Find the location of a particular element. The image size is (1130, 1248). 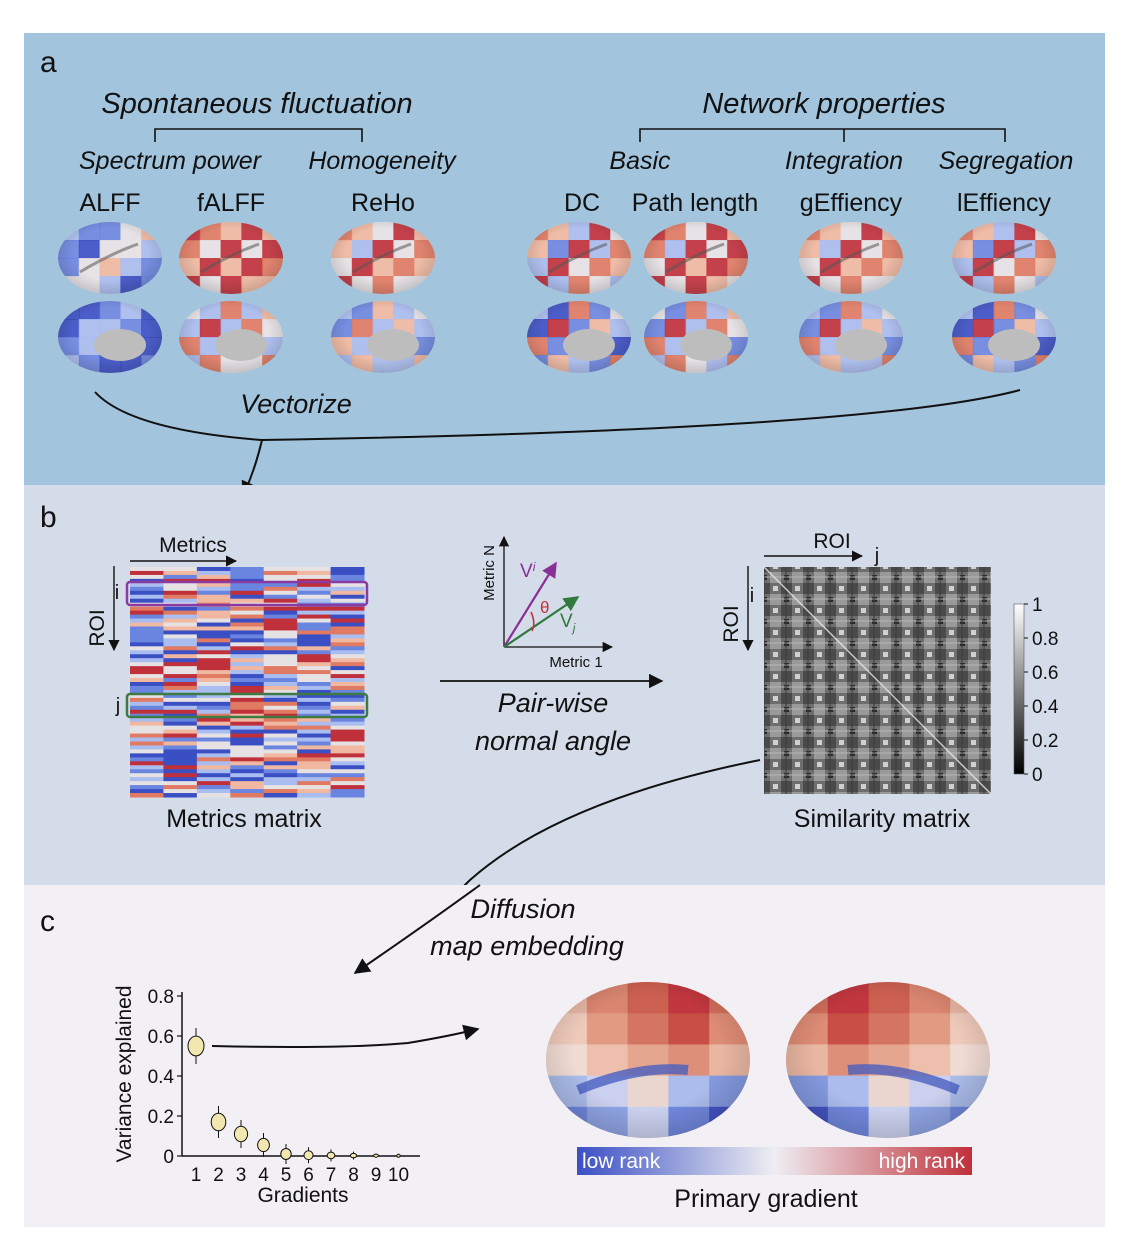

primary-gradient-arrow is located at coordinates (345, 1036).